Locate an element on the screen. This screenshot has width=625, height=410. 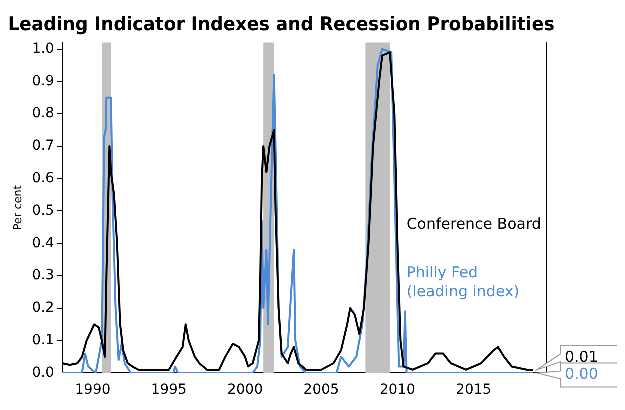
chart-title: Leading Indicator Indexes and Recession Probabilities is located at coordinates (281, 25).